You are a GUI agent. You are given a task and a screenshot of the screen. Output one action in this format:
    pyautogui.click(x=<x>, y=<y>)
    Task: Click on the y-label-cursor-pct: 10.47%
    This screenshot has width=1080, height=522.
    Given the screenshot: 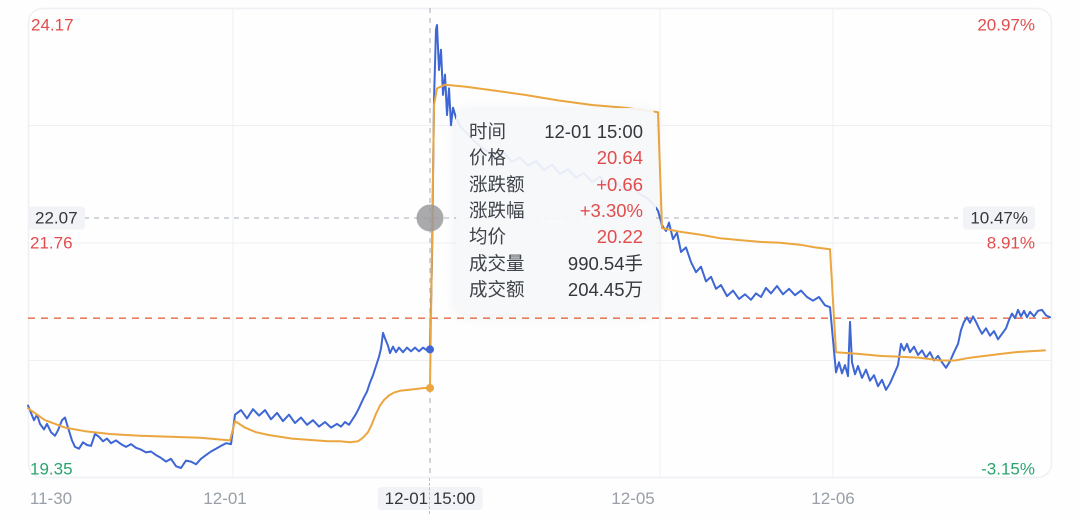 What is the action you would take?
    pyautogui.click(x=999, y=218)
    